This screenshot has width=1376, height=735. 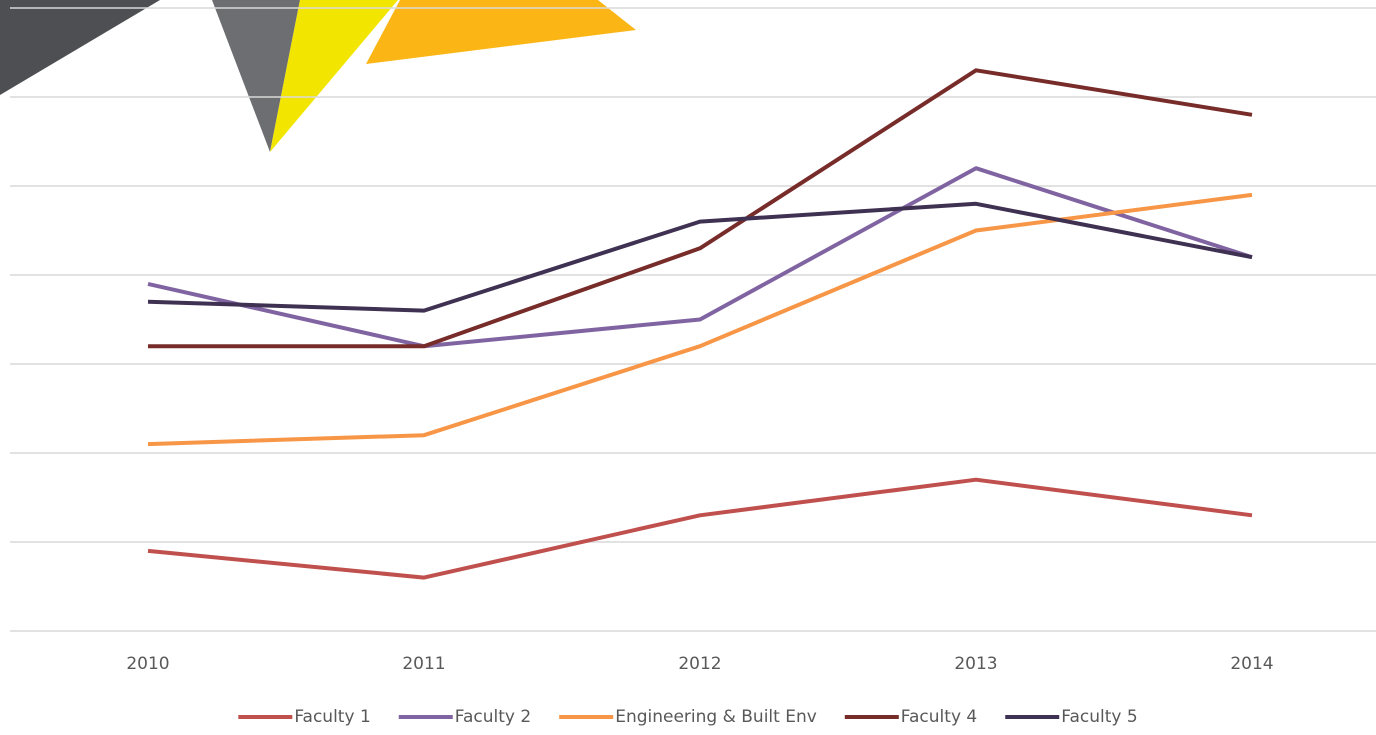 I want to click on legend-label: Faculty 5, so click(x=1099, y=717).